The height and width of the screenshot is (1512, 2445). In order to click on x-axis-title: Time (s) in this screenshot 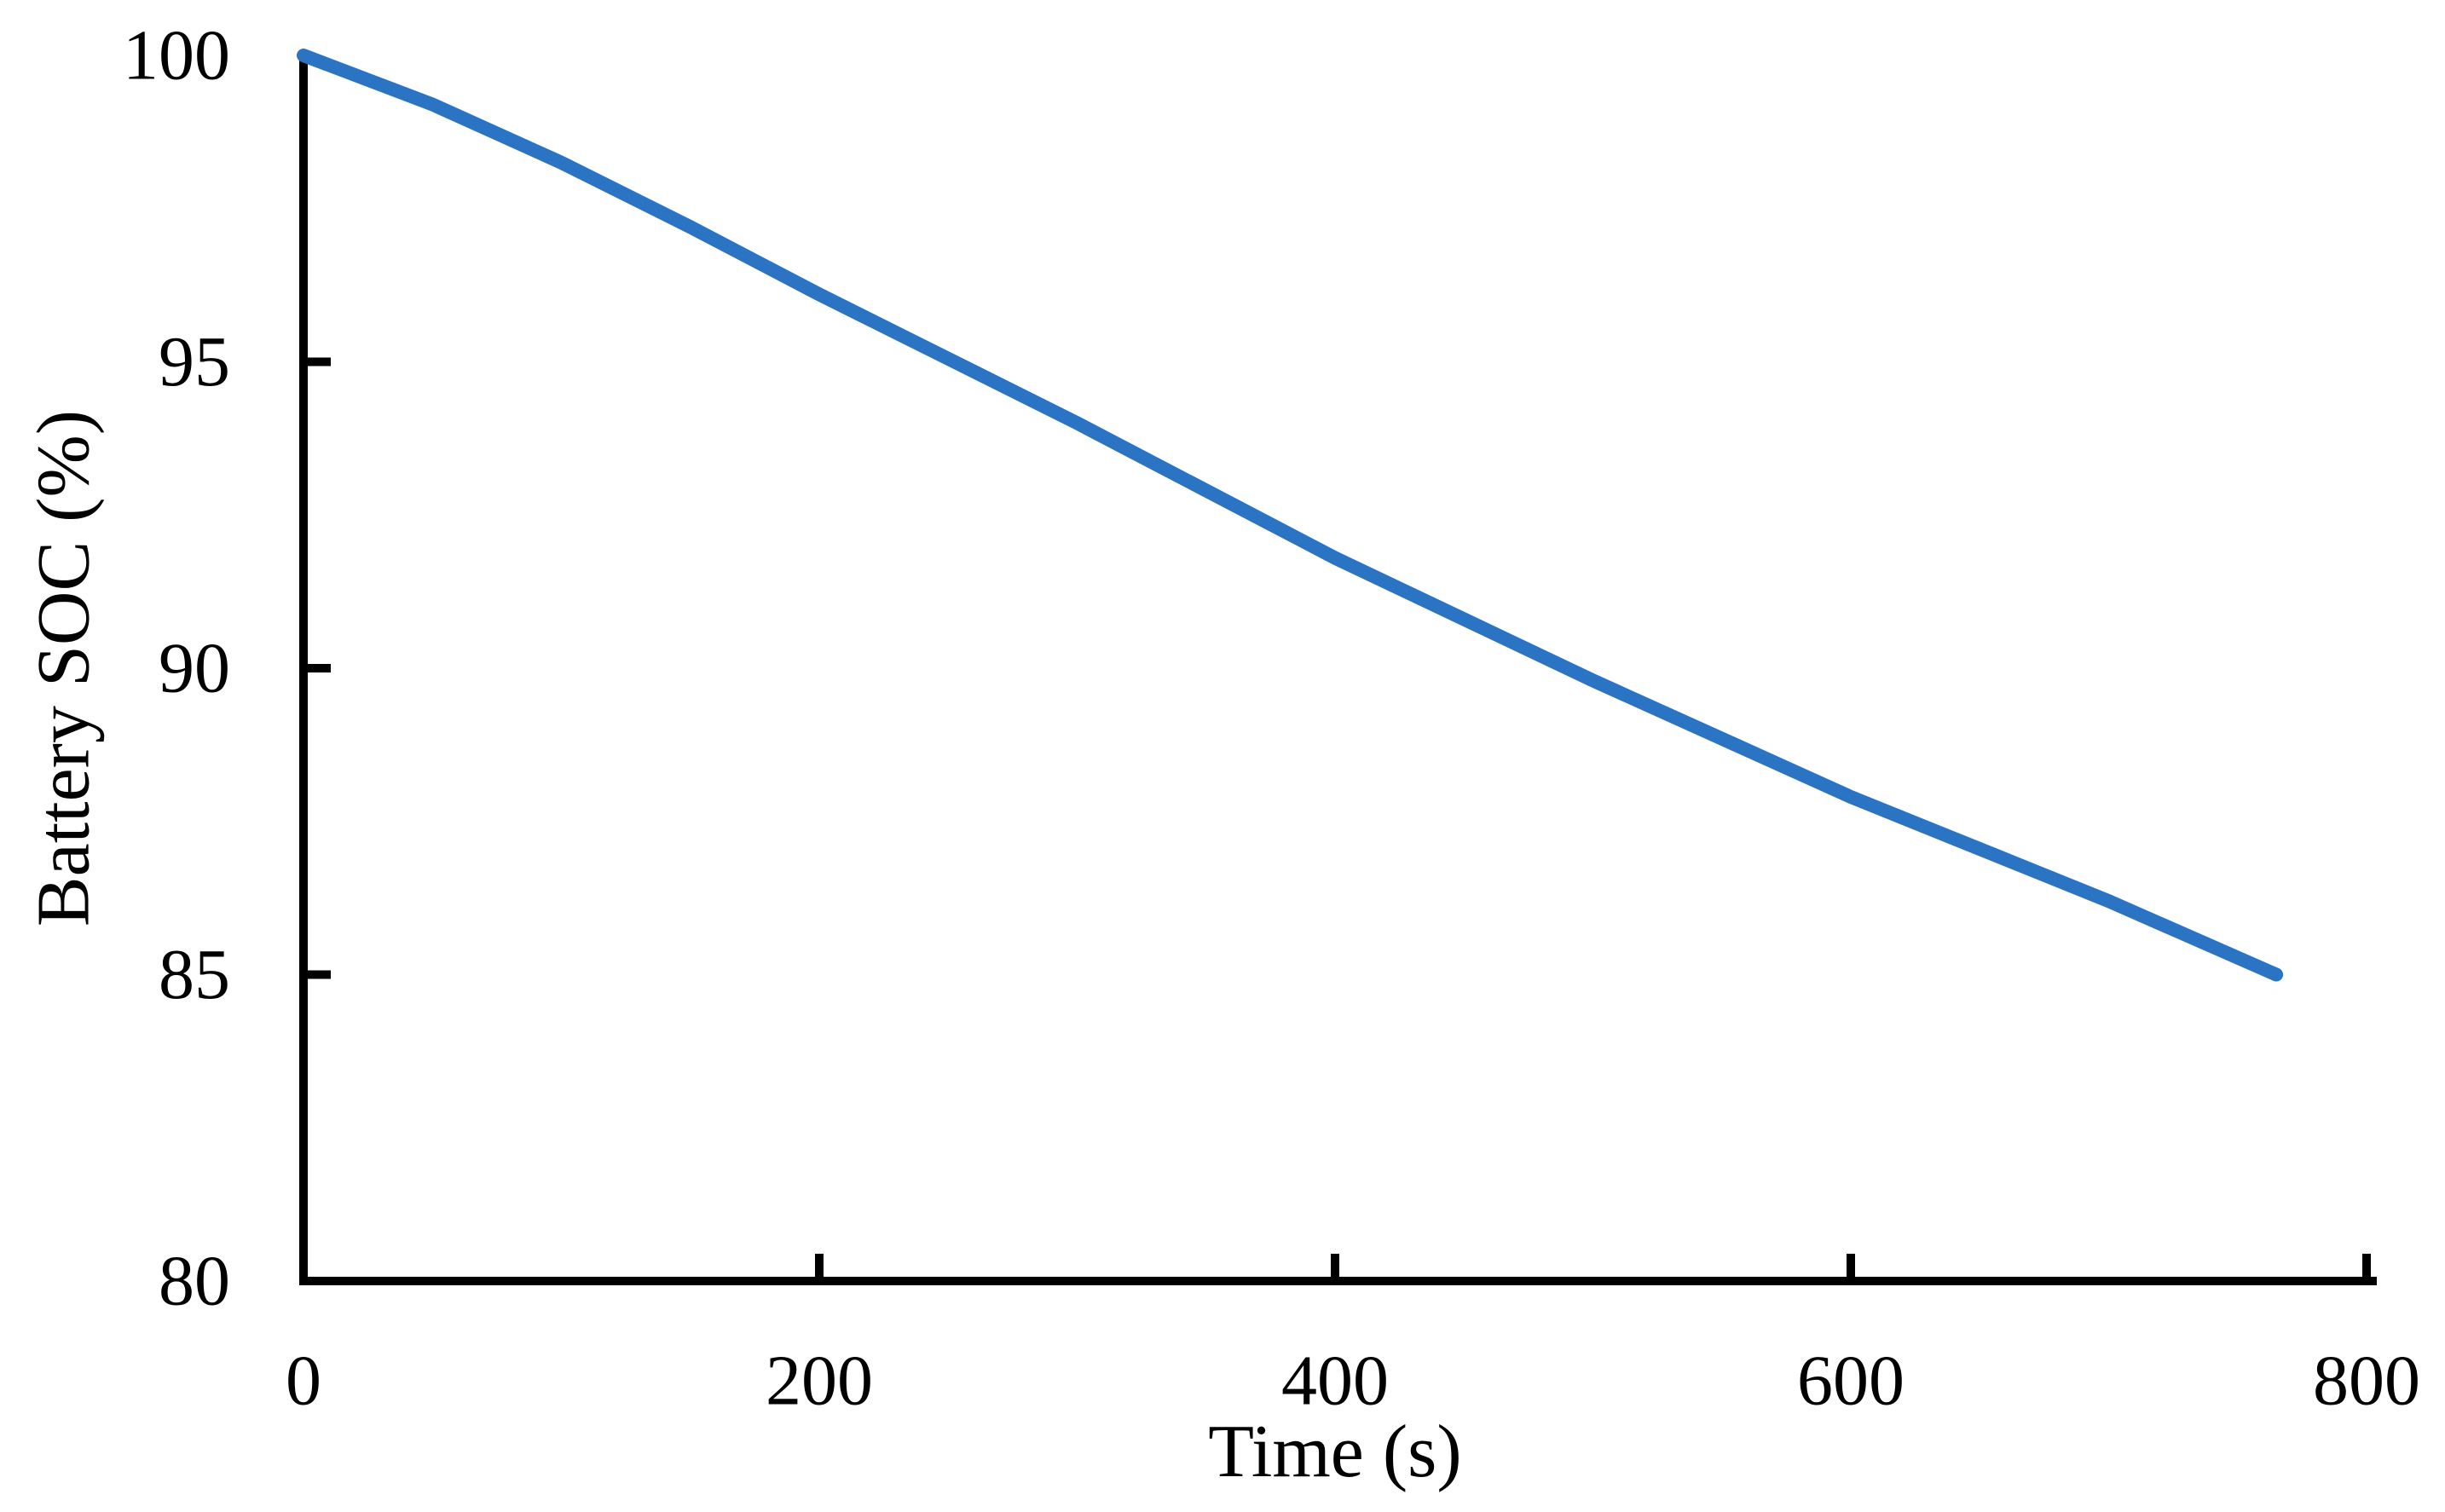, I will do `click(1334, 1452)`.